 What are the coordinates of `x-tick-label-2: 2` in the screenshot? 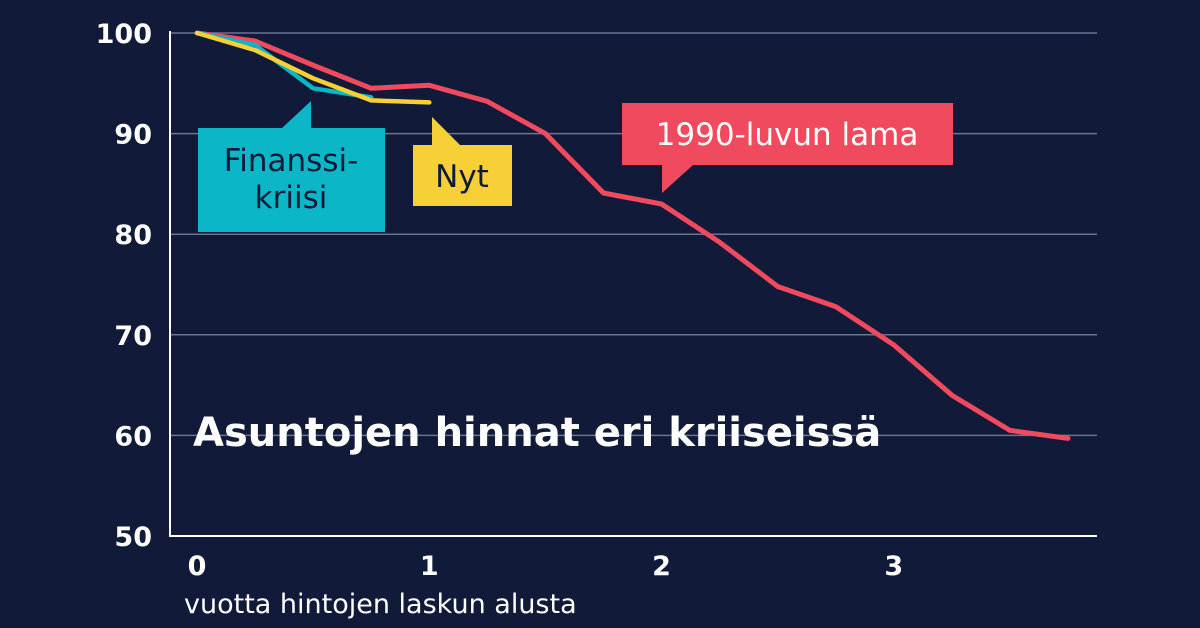 It's located at (661, 566).